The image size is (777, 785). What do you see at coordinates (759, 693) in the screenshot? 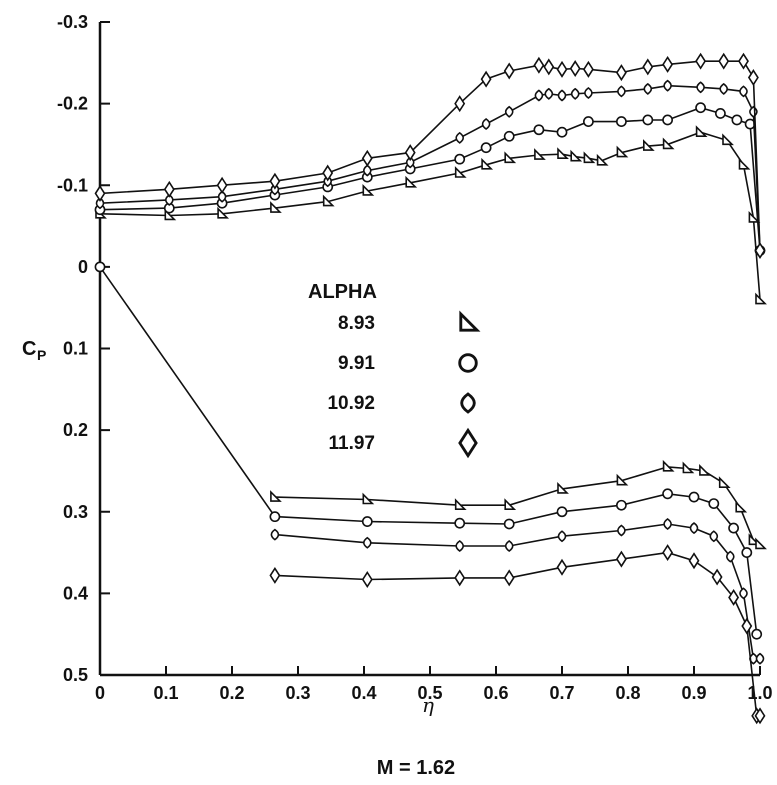
I see `x-tick-label: 1.0` at bounding box center [759, 693].